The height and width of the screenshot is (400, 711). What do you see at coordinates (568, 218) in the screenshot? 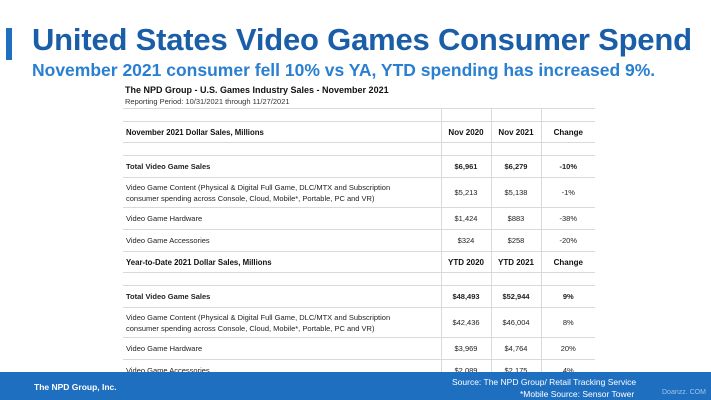
I see `row-change: -38%` at bounding box center [568, 218].